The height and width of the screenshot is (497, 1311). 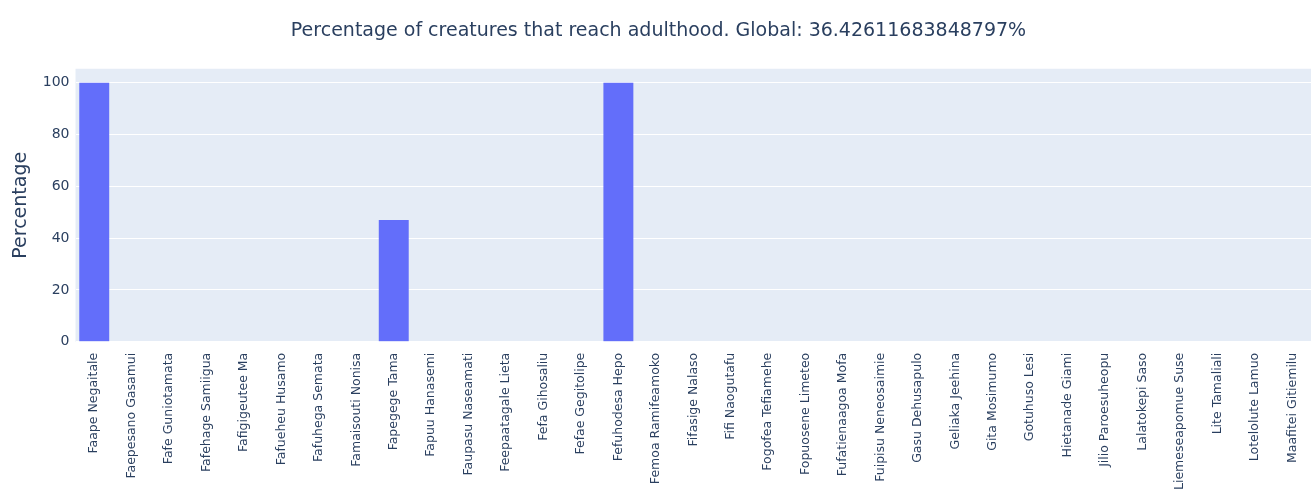 What do you see at coordinates (430, 404) in the screenshot?
I see `x-tick-label: Fapuu Hanasemi` at bounding box center [430, 404].